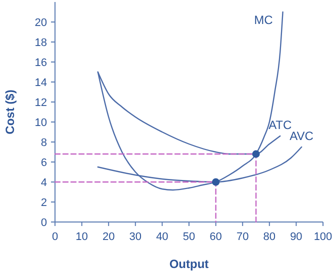 The image size is (335, 274). Describe the element at coordinates (296, 237) in the screenshot. I see `x-tick-label: 90` at that location.